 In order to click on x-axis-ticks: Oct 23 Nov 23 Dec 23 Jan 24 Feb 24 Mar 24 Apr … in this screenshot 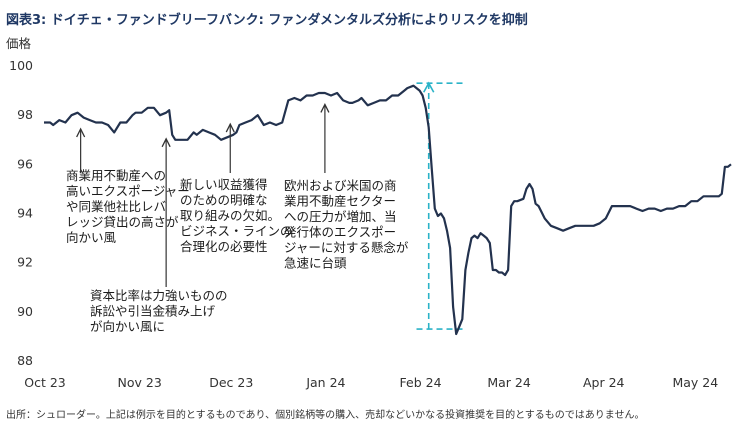, I will do `click(371, 382)`.